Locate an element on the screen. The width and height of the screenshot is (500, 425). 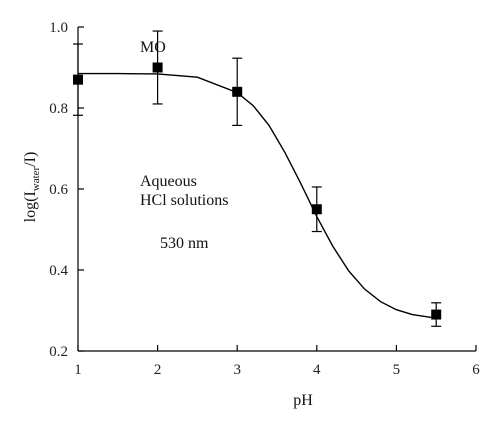
y-axis-title: log(Iwater/I) is located at coordinates (32, 187).